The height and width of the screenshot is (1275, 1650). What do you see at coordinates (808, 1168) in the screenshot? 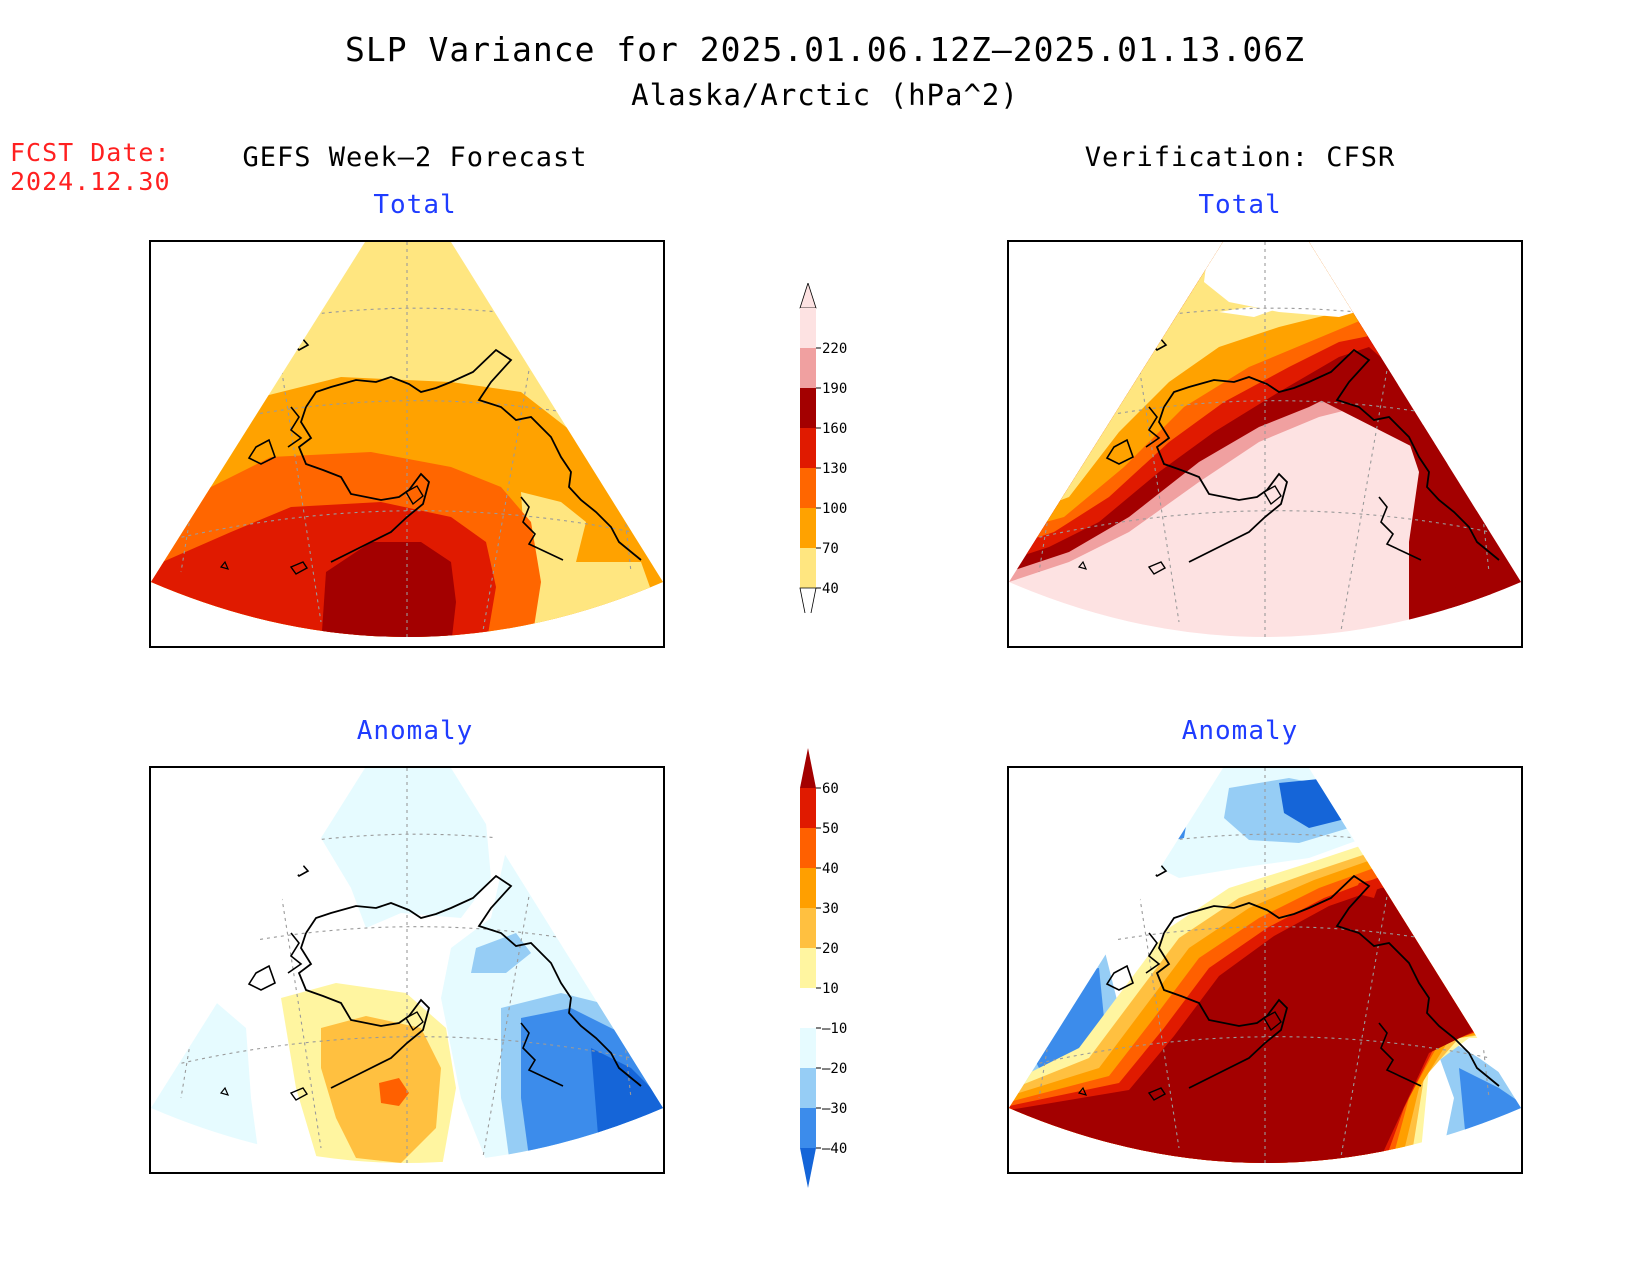
I see `anomaly-colorbar-bottom-extension` at bounding box center [808, 1168].